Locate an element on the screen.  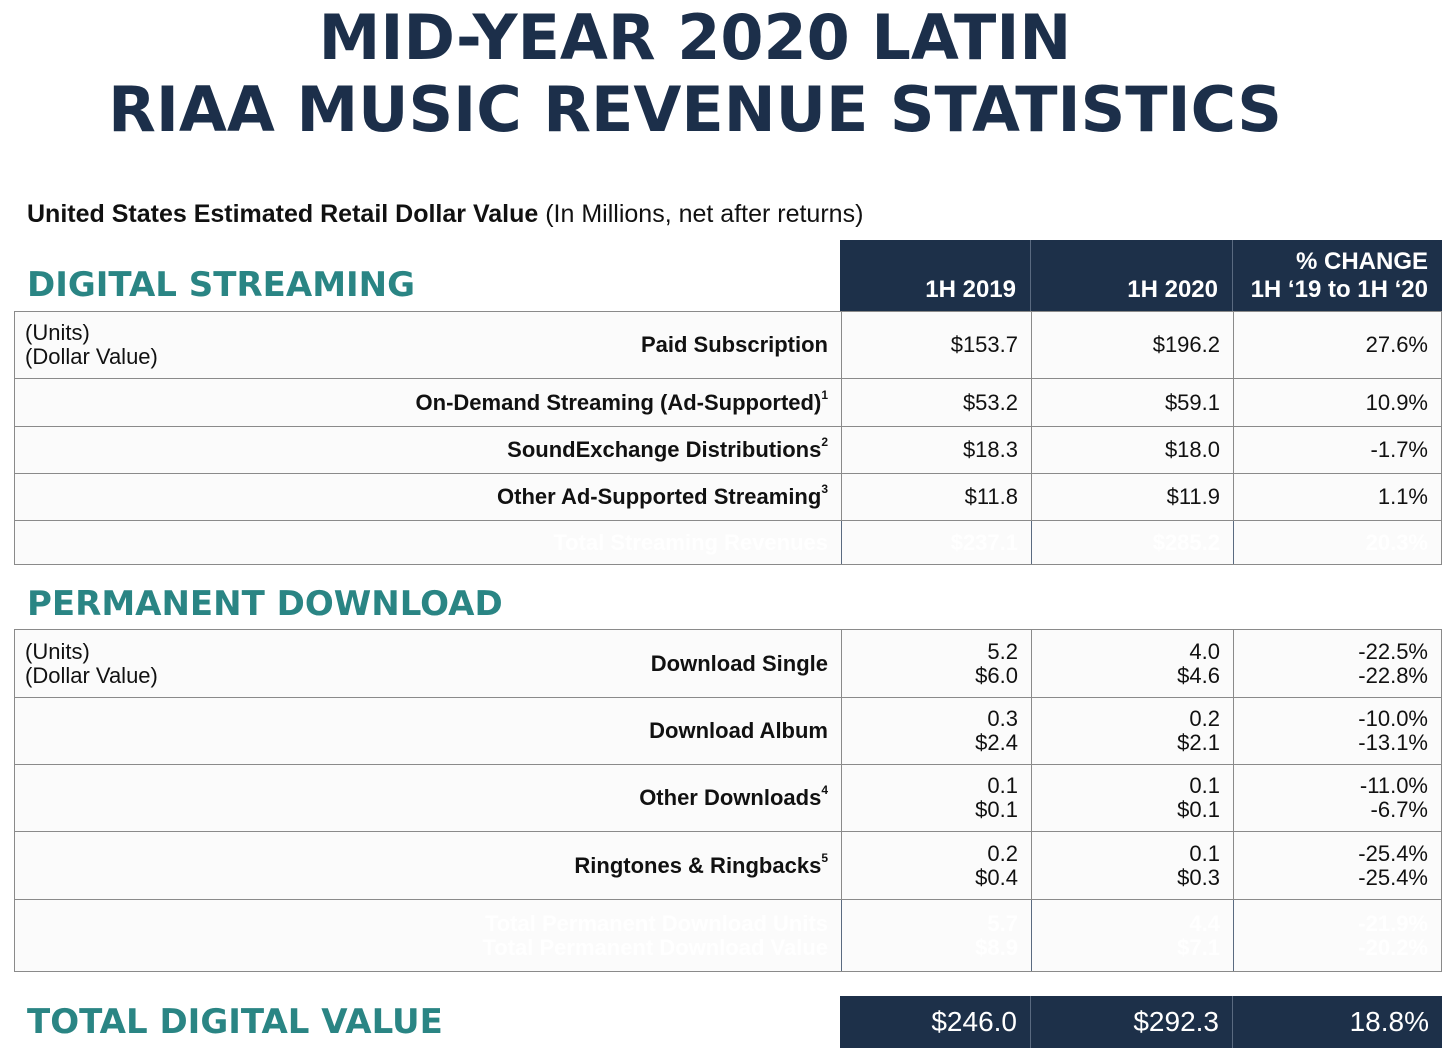
value-change: -22.5% -22.8% is located at coordinates (1337, 663).